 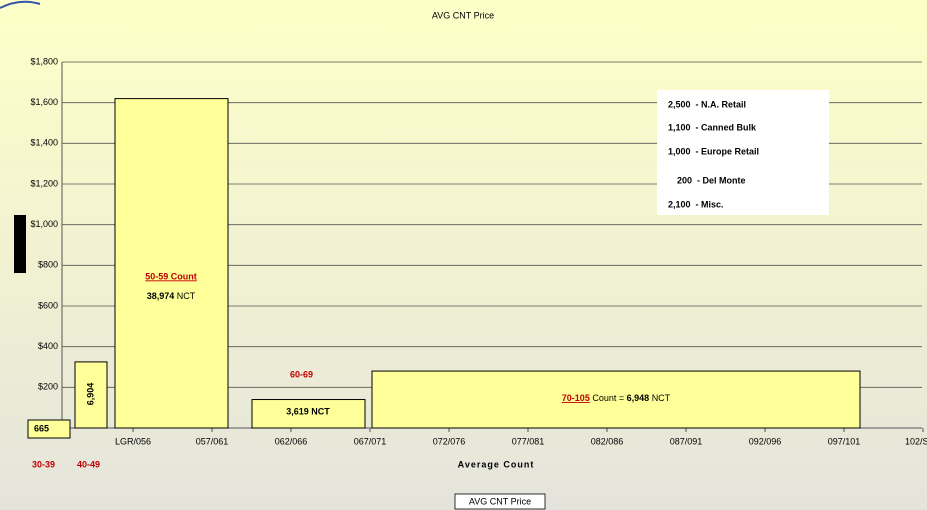 I want to click on bar-label: 38,974 NCT, so click(x=171, y=296).